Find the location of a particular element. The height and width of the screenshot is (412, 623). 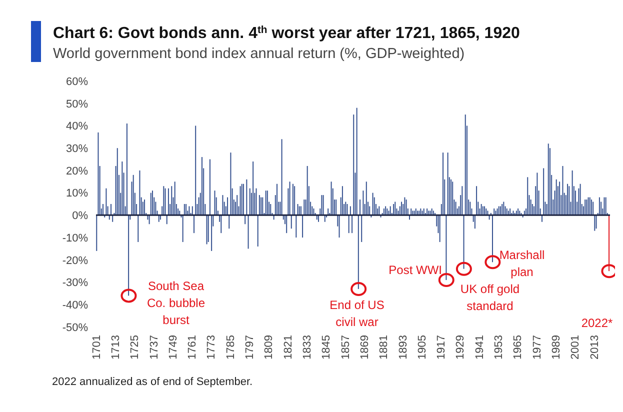

annotation: Post WWI is located at coordinates (415, 270).